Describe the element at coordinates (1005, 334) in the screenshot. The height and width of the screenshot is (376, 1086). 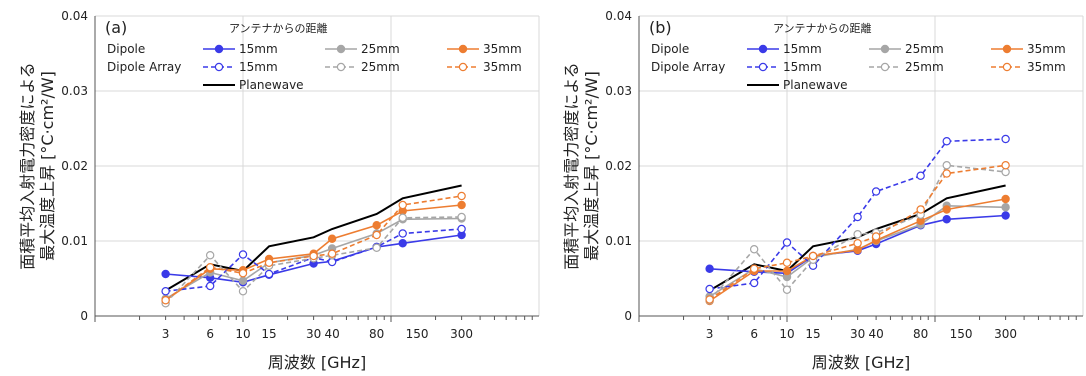
I see `x-tick-label: 300` at that location.